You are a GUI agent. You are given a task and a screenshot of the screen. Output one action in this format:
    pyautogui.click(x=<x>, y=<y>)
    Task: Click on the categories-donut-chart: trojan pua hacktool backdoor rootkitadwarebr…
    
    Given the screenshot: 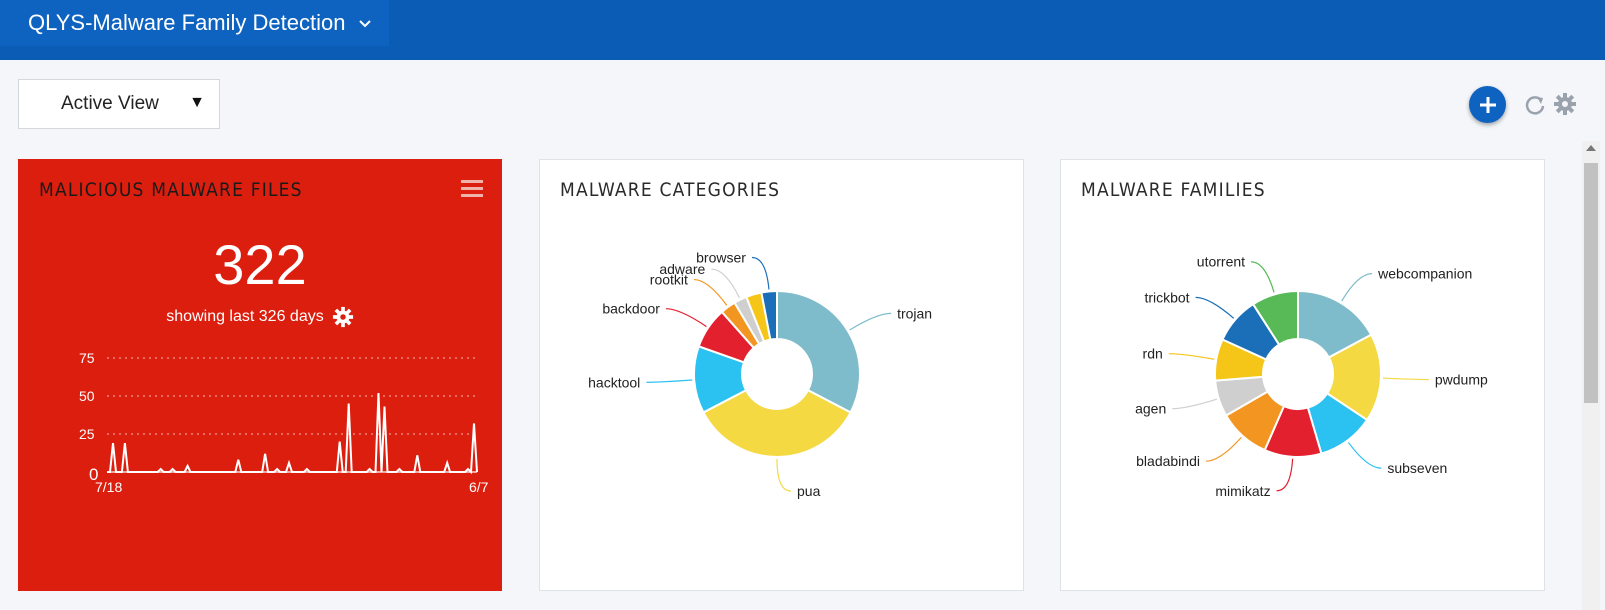 What is the action you would take?
    pyautogui.click(x=760, y=374)
    